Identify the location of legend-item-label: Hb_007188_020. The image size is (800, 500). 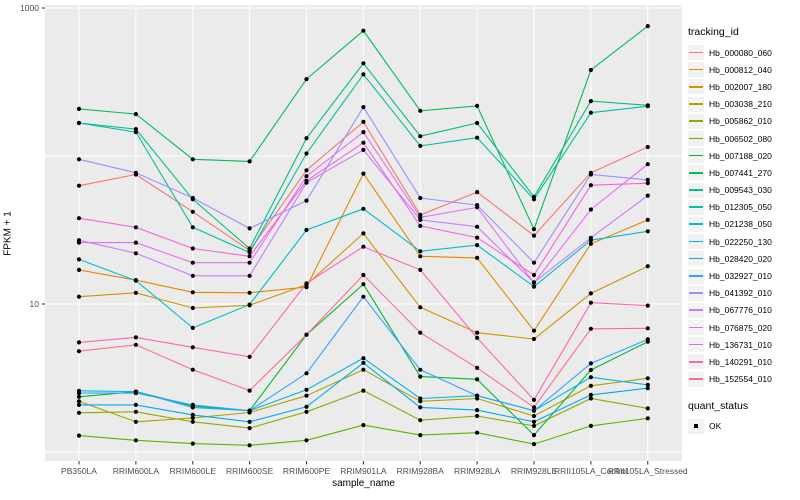
(740, 155).